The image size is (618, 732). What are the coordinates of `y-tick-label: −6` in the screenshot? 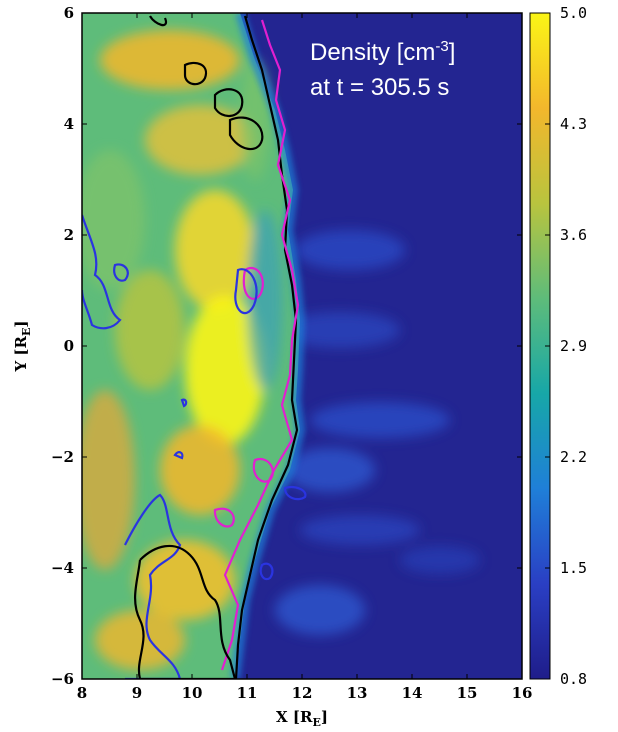 It's located at (62, 679).